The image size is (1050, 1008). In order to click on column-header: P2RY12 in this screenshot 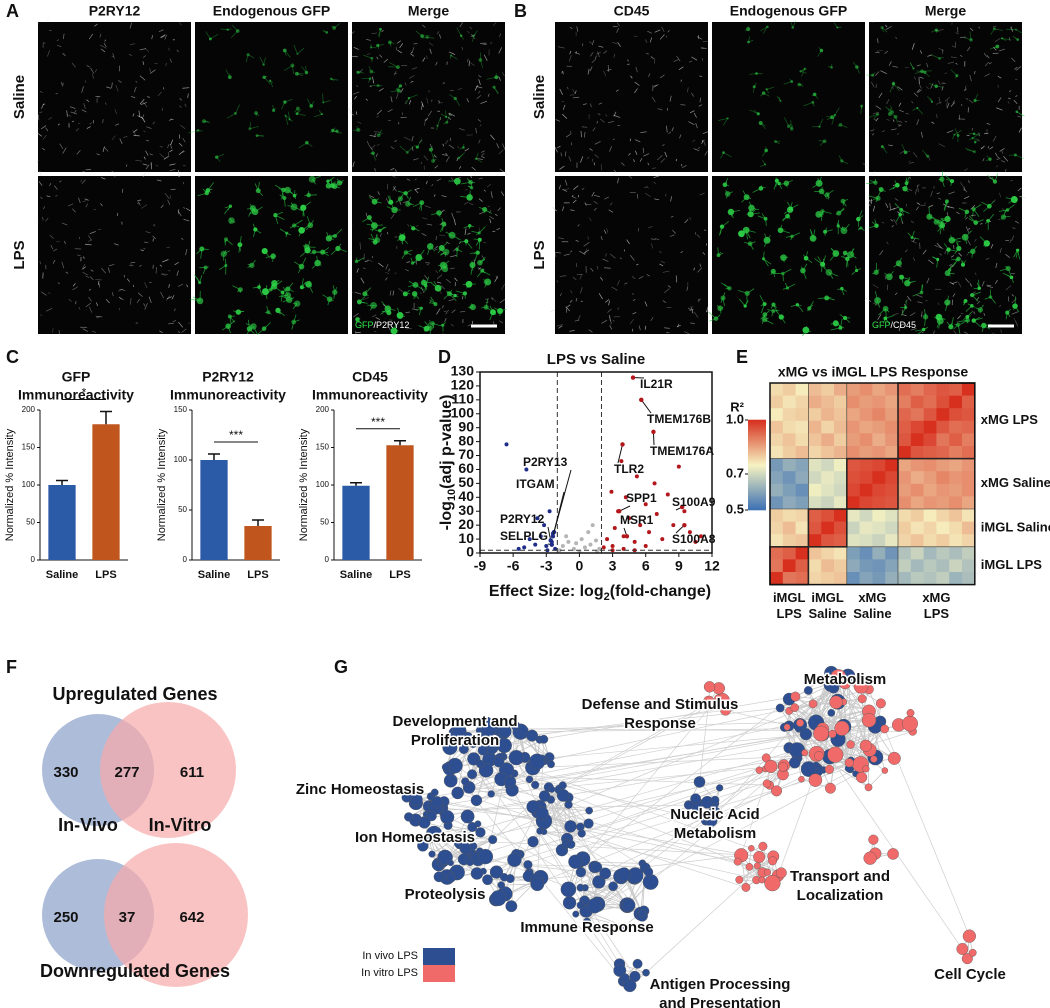, I will do `click(115, 11)`.